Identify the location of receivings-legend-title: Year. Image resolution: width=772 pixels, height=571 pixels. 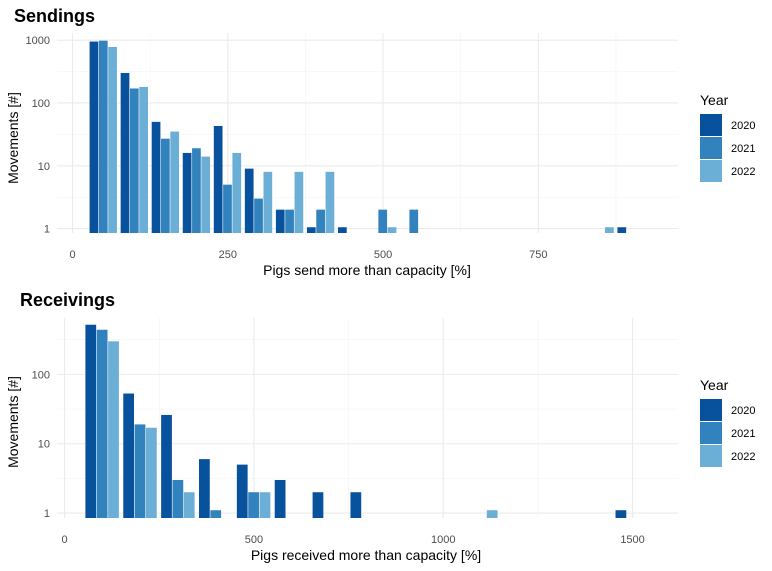
(714, 385).